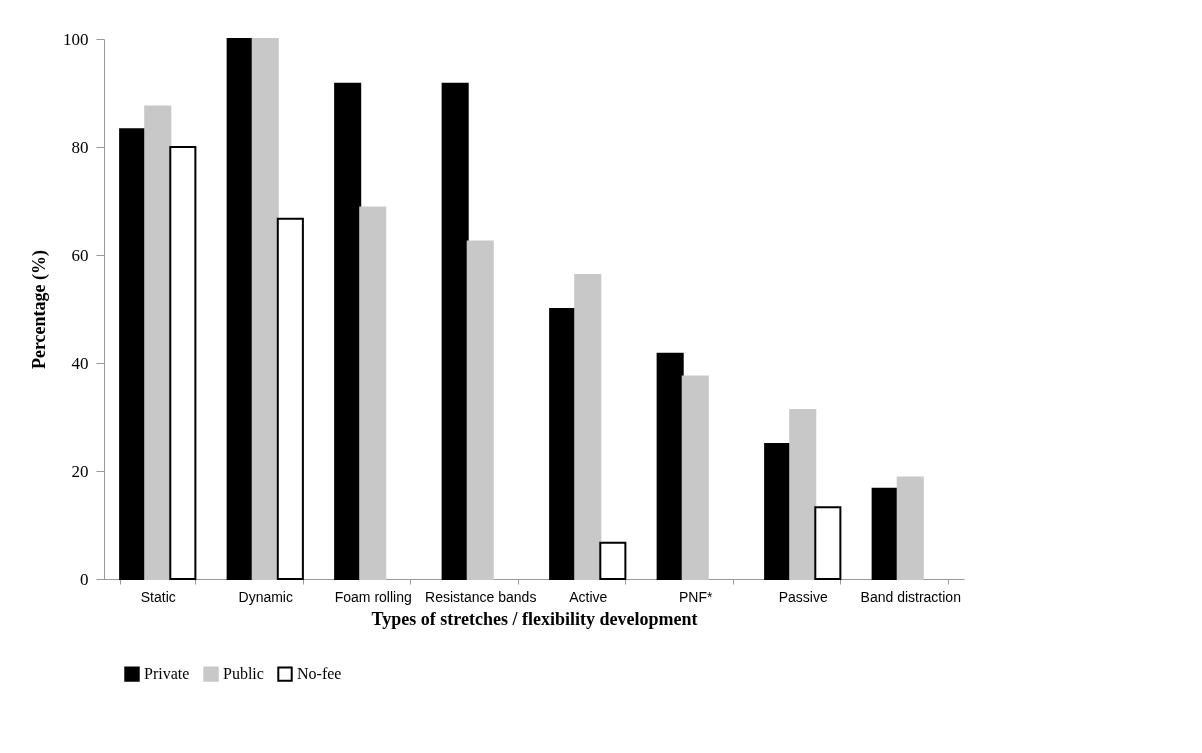 This screenshot has height=753, width=1202. I want to click on legend-label: No-fee, so click(319, 674).